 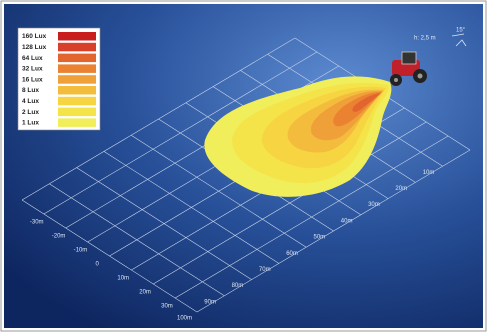 I want to click on width-label: 10m, so click(x=123, y=279).